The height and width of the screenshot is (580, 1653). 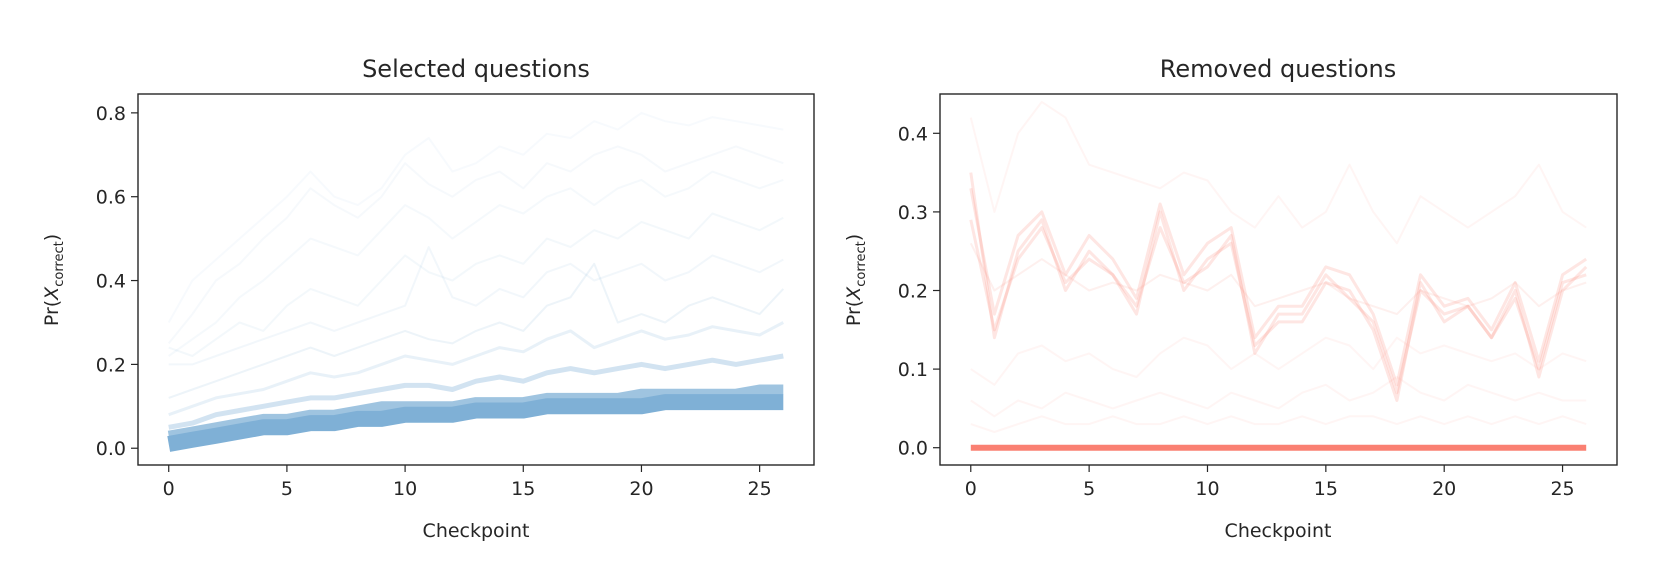 I want to click on y-tick-label: 0.3, so click(x=913, y=213).